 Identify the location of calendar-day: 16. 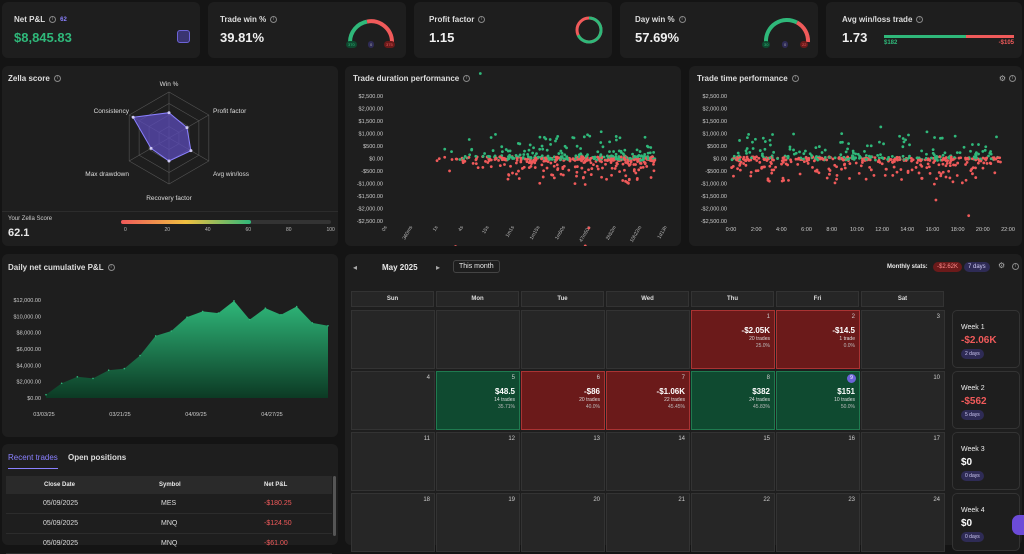
(818, 461).